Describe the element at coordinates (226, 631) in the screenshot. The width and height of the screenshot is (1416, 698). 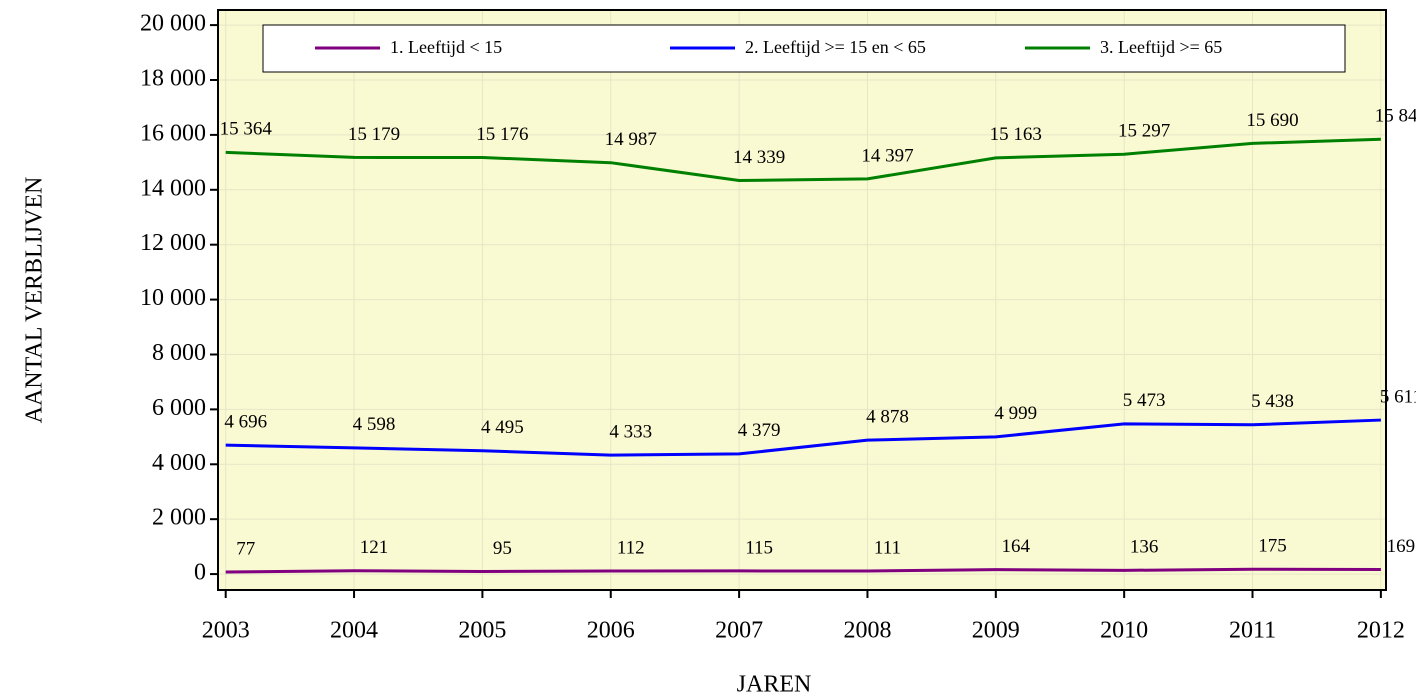
I see `x-tick-label: 2003` at that location.